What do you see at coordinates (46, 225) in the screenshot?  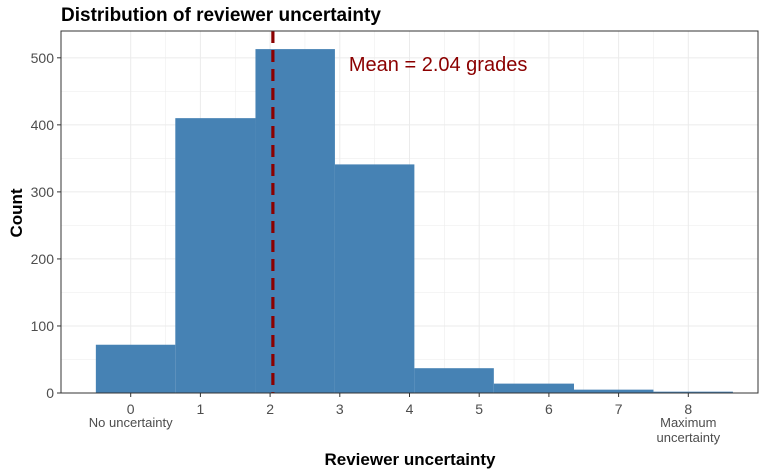 I see `y-axis: 0 100 200 300 400 500` at bounding box center [46, 225].